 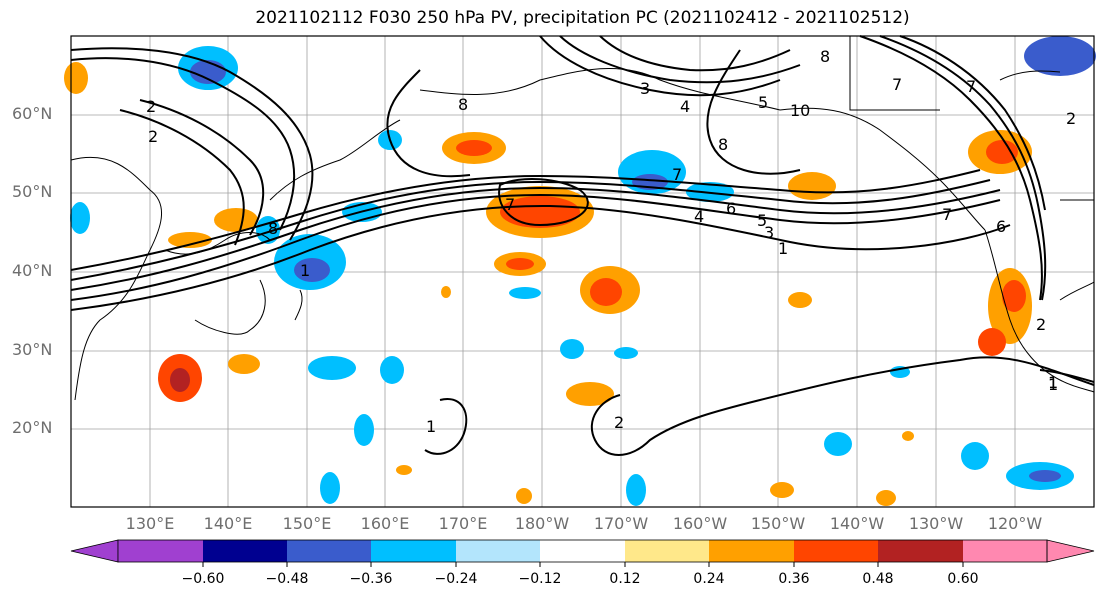 What do you see at coordinates (1070, 551) in the screenshot?
I see `colorbar-right-extension` at bounding box center [1070, 551].